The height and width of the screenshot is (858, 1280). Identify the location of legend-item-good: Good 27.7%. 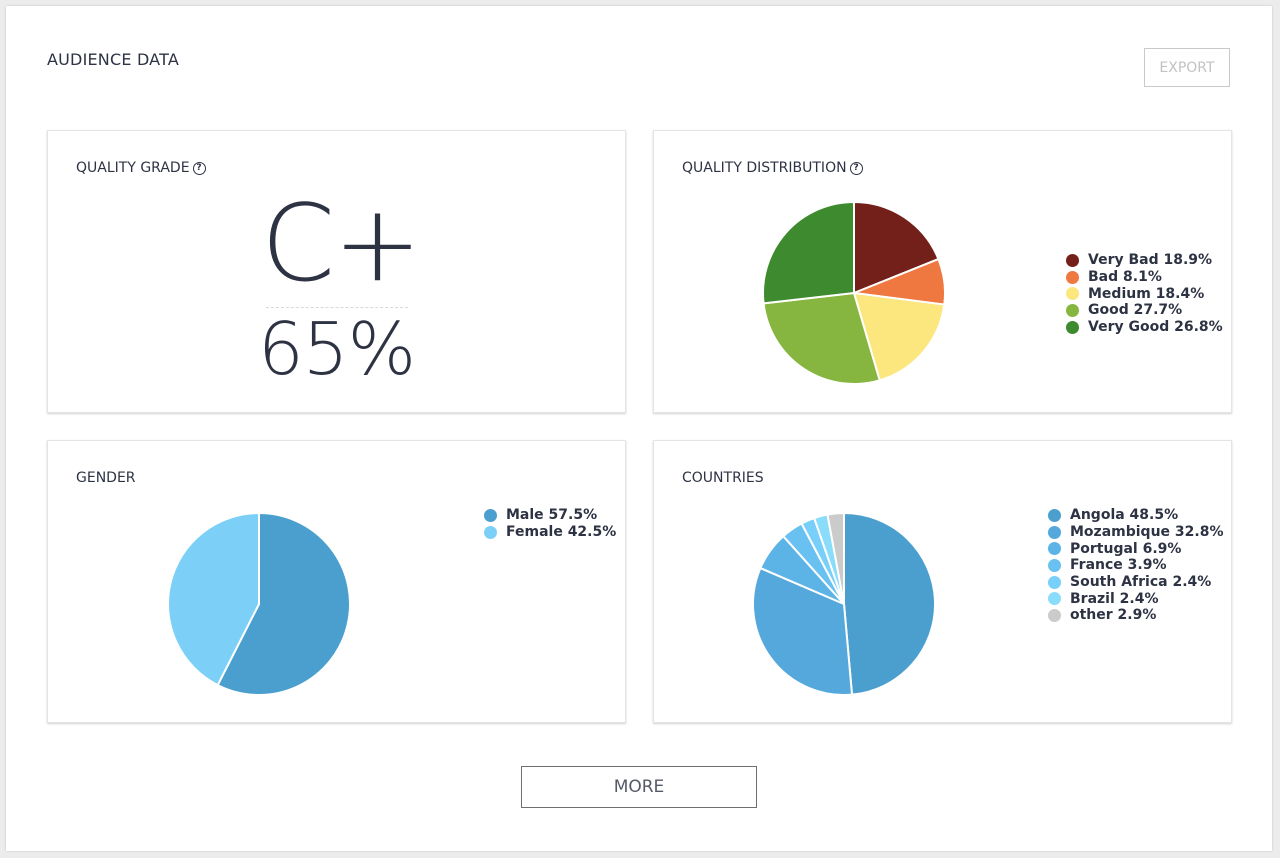
(1144, 310).